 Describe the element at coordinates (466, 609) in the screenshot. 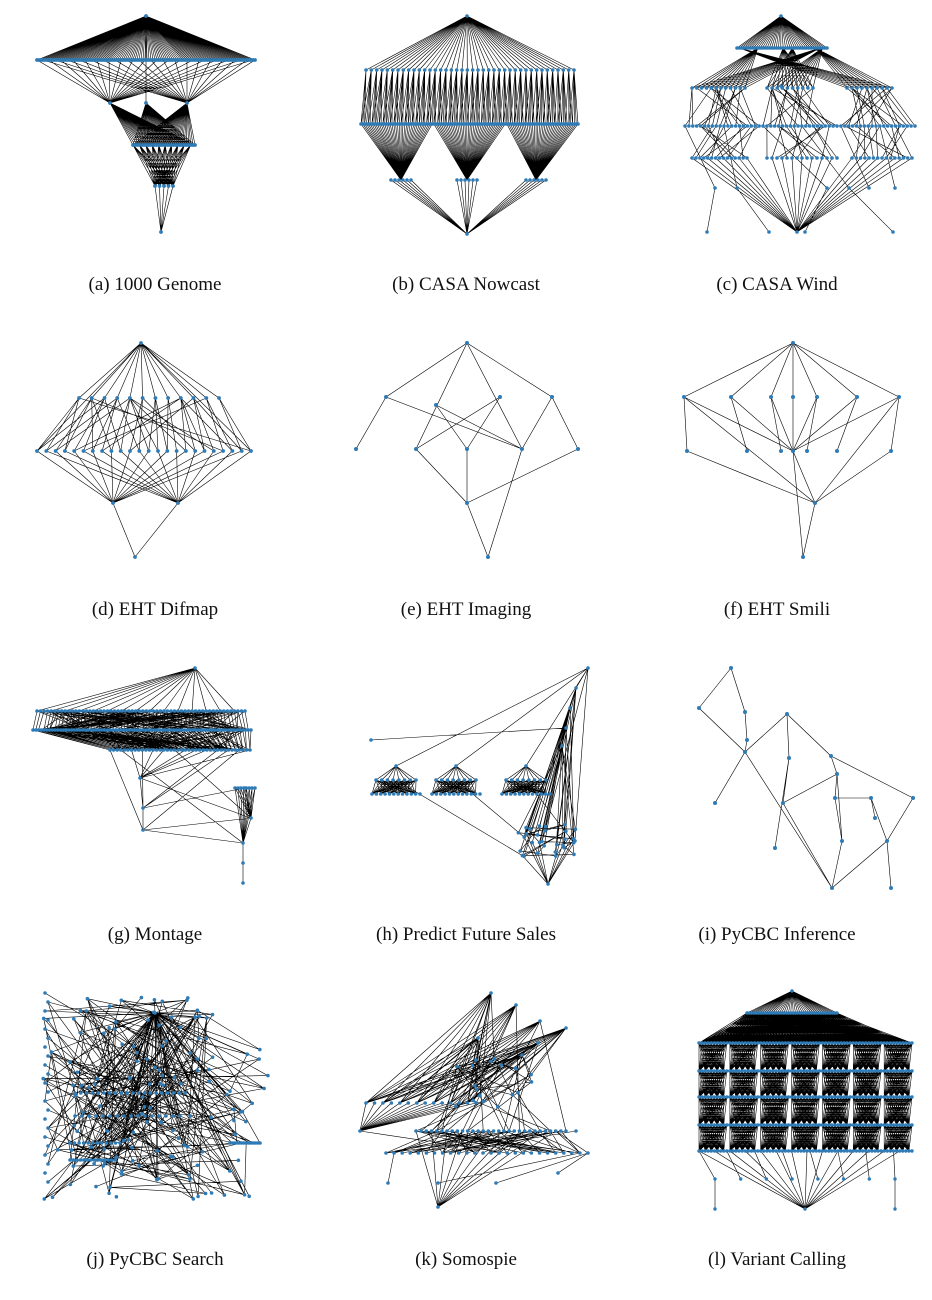

I see `caption-eht-imaging: (e) EHT Imaging` at that location.